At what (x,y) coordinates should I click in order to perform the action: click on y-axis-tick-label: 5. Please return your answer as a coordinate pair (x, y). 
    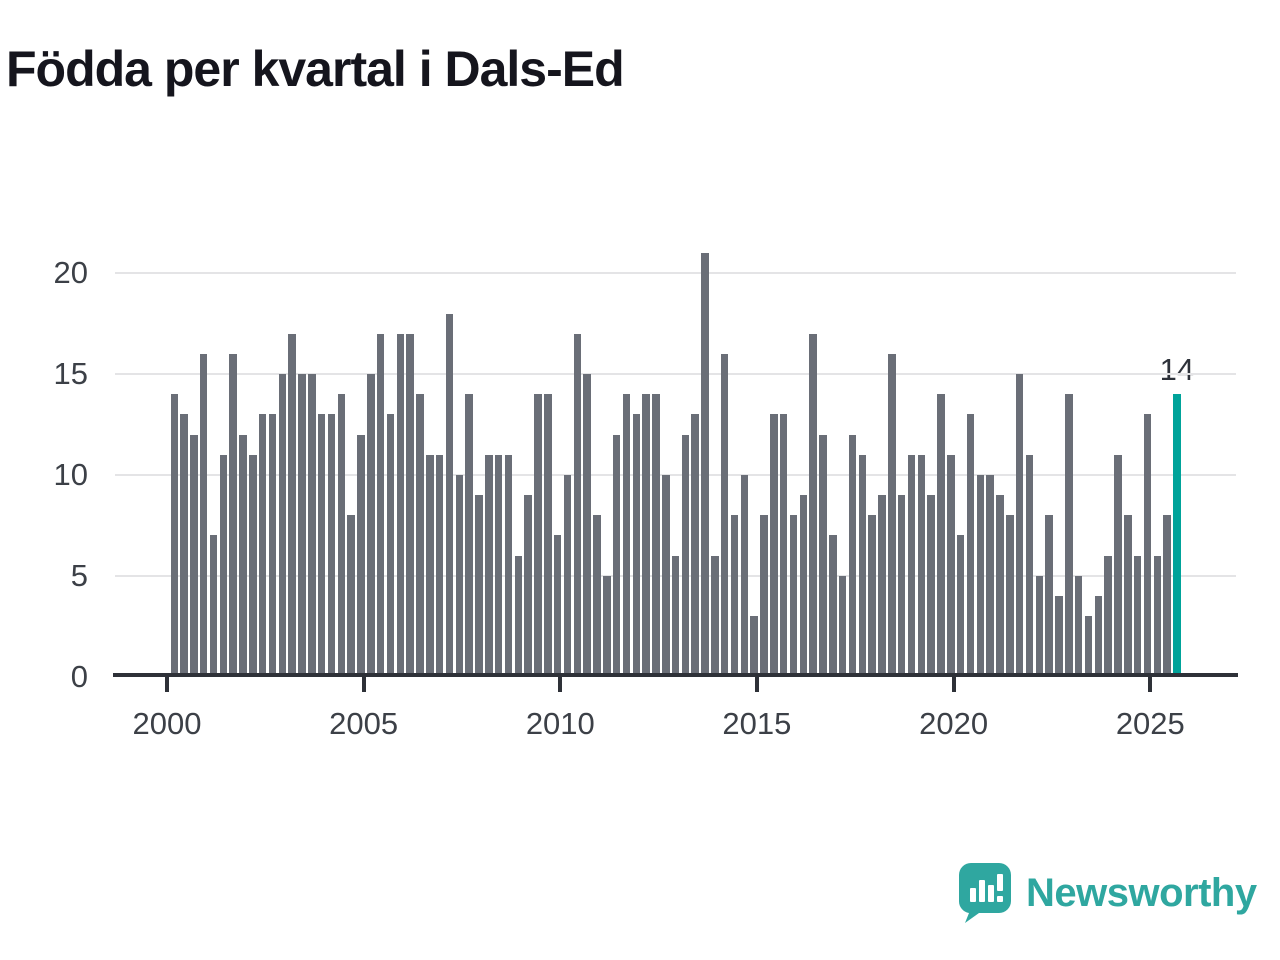
    Looking at the image, I should click on (79, 575).